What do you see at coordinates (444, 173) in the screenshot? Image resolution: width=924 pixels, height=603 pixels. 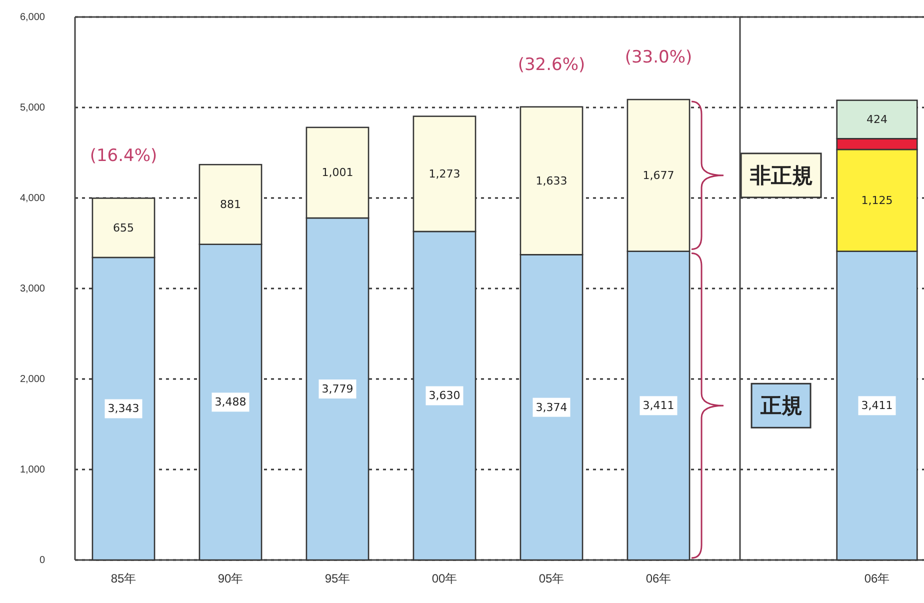 I see `data-label: 1,273` at bounding box center [444, 173].